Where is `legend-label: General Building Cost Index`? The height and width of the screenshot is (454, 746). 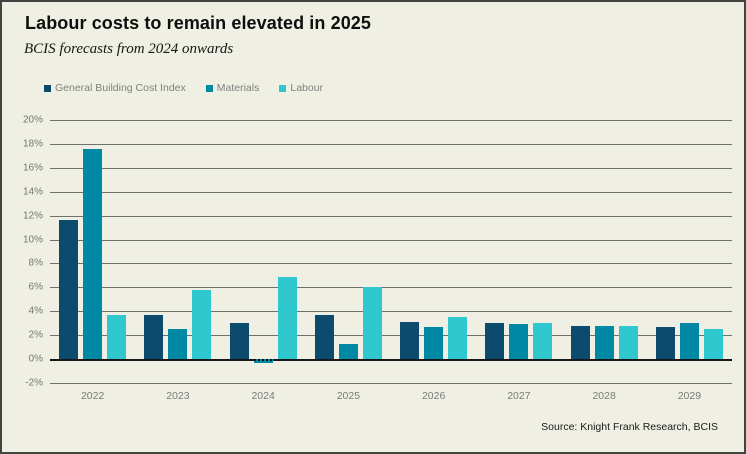 legend-label: General Building Cost Index is located at coordinates (120, 88).